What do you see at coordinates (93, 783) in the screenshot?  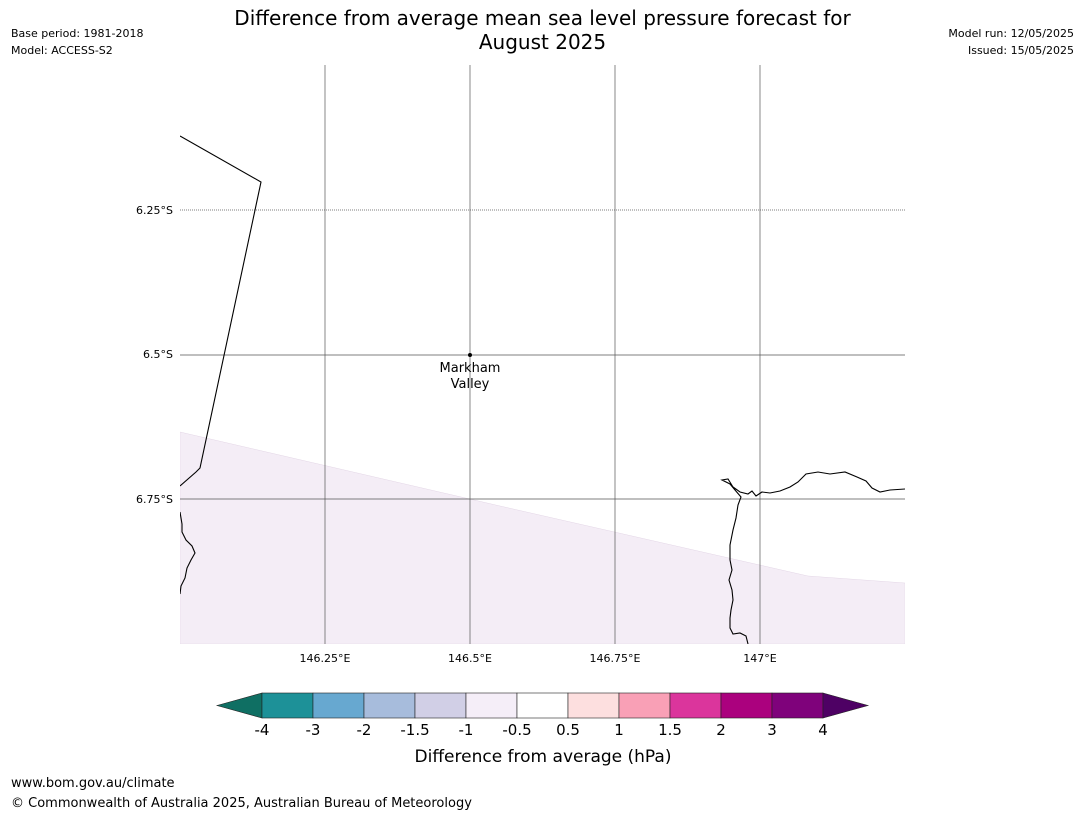 I see `footer-url: www.bom.gov.au/climate` at bounding box center [93, 783].